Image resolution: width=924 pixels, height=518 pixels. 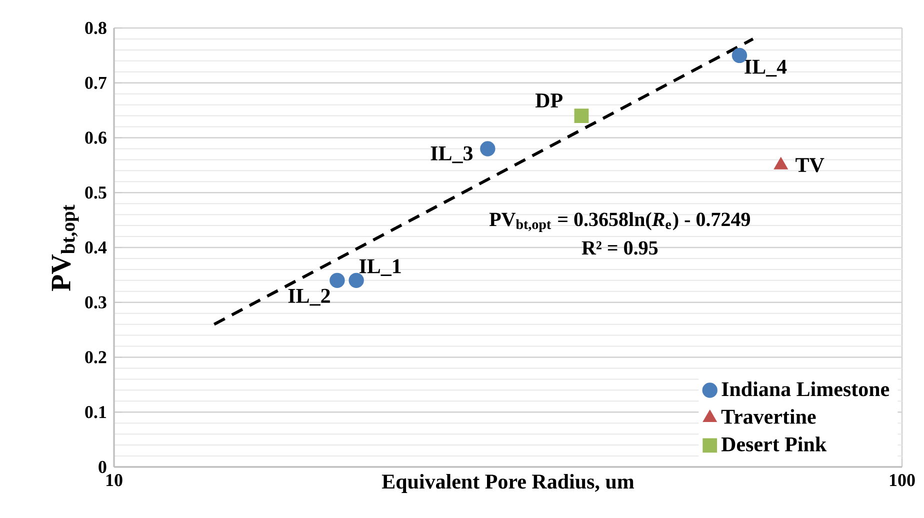 What do you see at coordinates (95, 138) in the screenshot?
I see `y-tick-label: 0.6` at bounding box center [95, 138].